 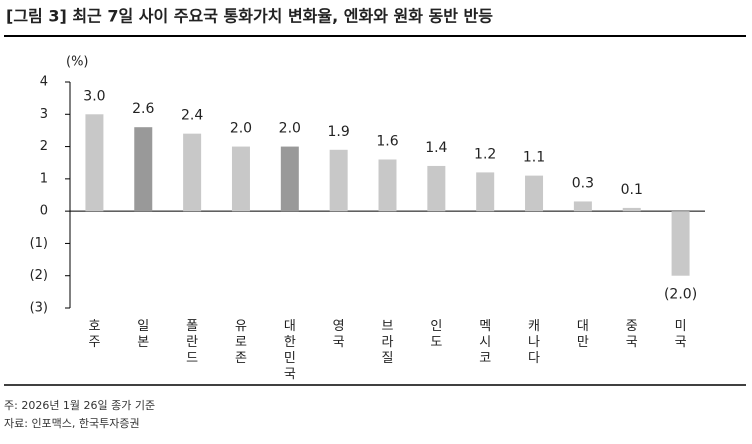 What do you see at coordinates (44, 146) in the screenshot?
I see `y-tick-label: 2` at bounding box center [44, 146].